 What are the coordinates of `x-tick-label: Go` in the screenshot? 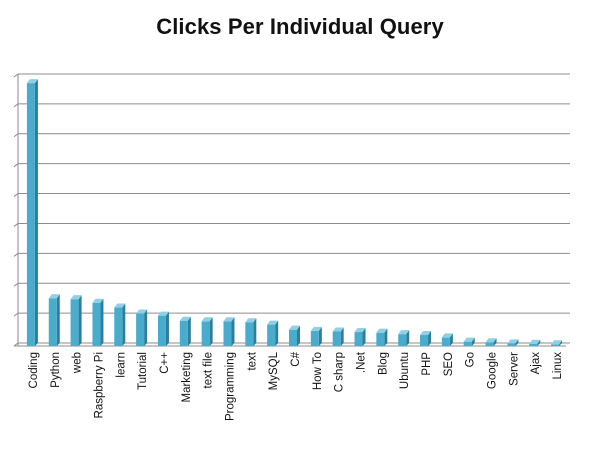 It's located at (471, 359).